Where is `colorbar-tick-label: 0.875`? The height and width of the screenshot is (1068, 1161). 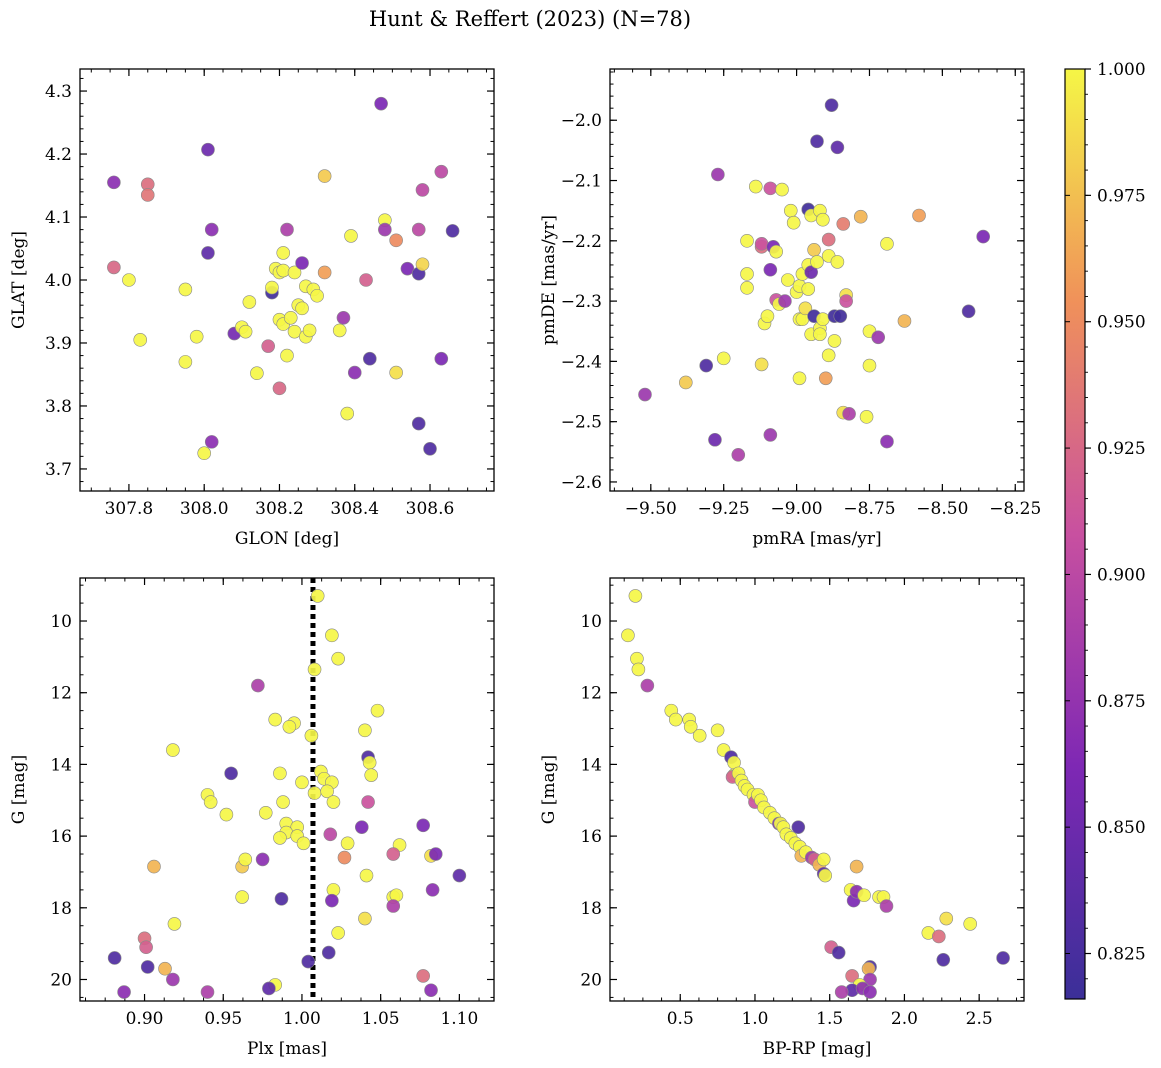 colorbar-tick-label: 0.875 is located at coordinates (1121, 702).